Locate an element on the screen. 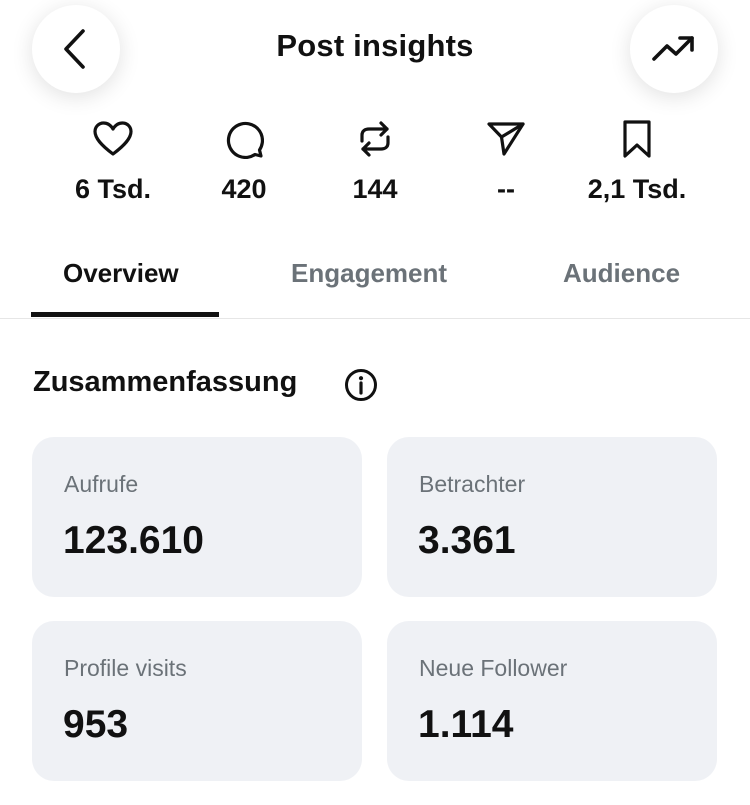 Image resolution: width=750 pixels, height=805 pixels. summary-card-profile-visits: Profile visits 953 is located at coordinates (197, 701).